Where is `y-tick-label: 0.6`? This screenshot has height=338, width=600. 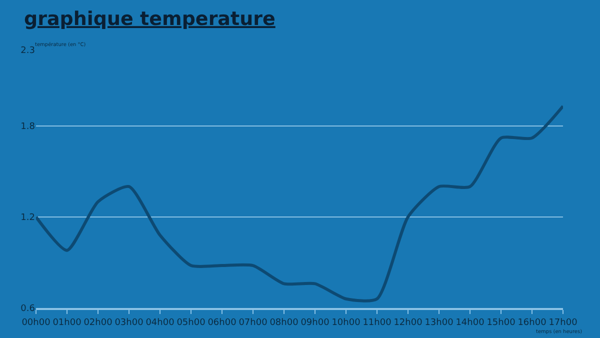 y-tick-label: 0.6 is located at coordinates (28, 309).